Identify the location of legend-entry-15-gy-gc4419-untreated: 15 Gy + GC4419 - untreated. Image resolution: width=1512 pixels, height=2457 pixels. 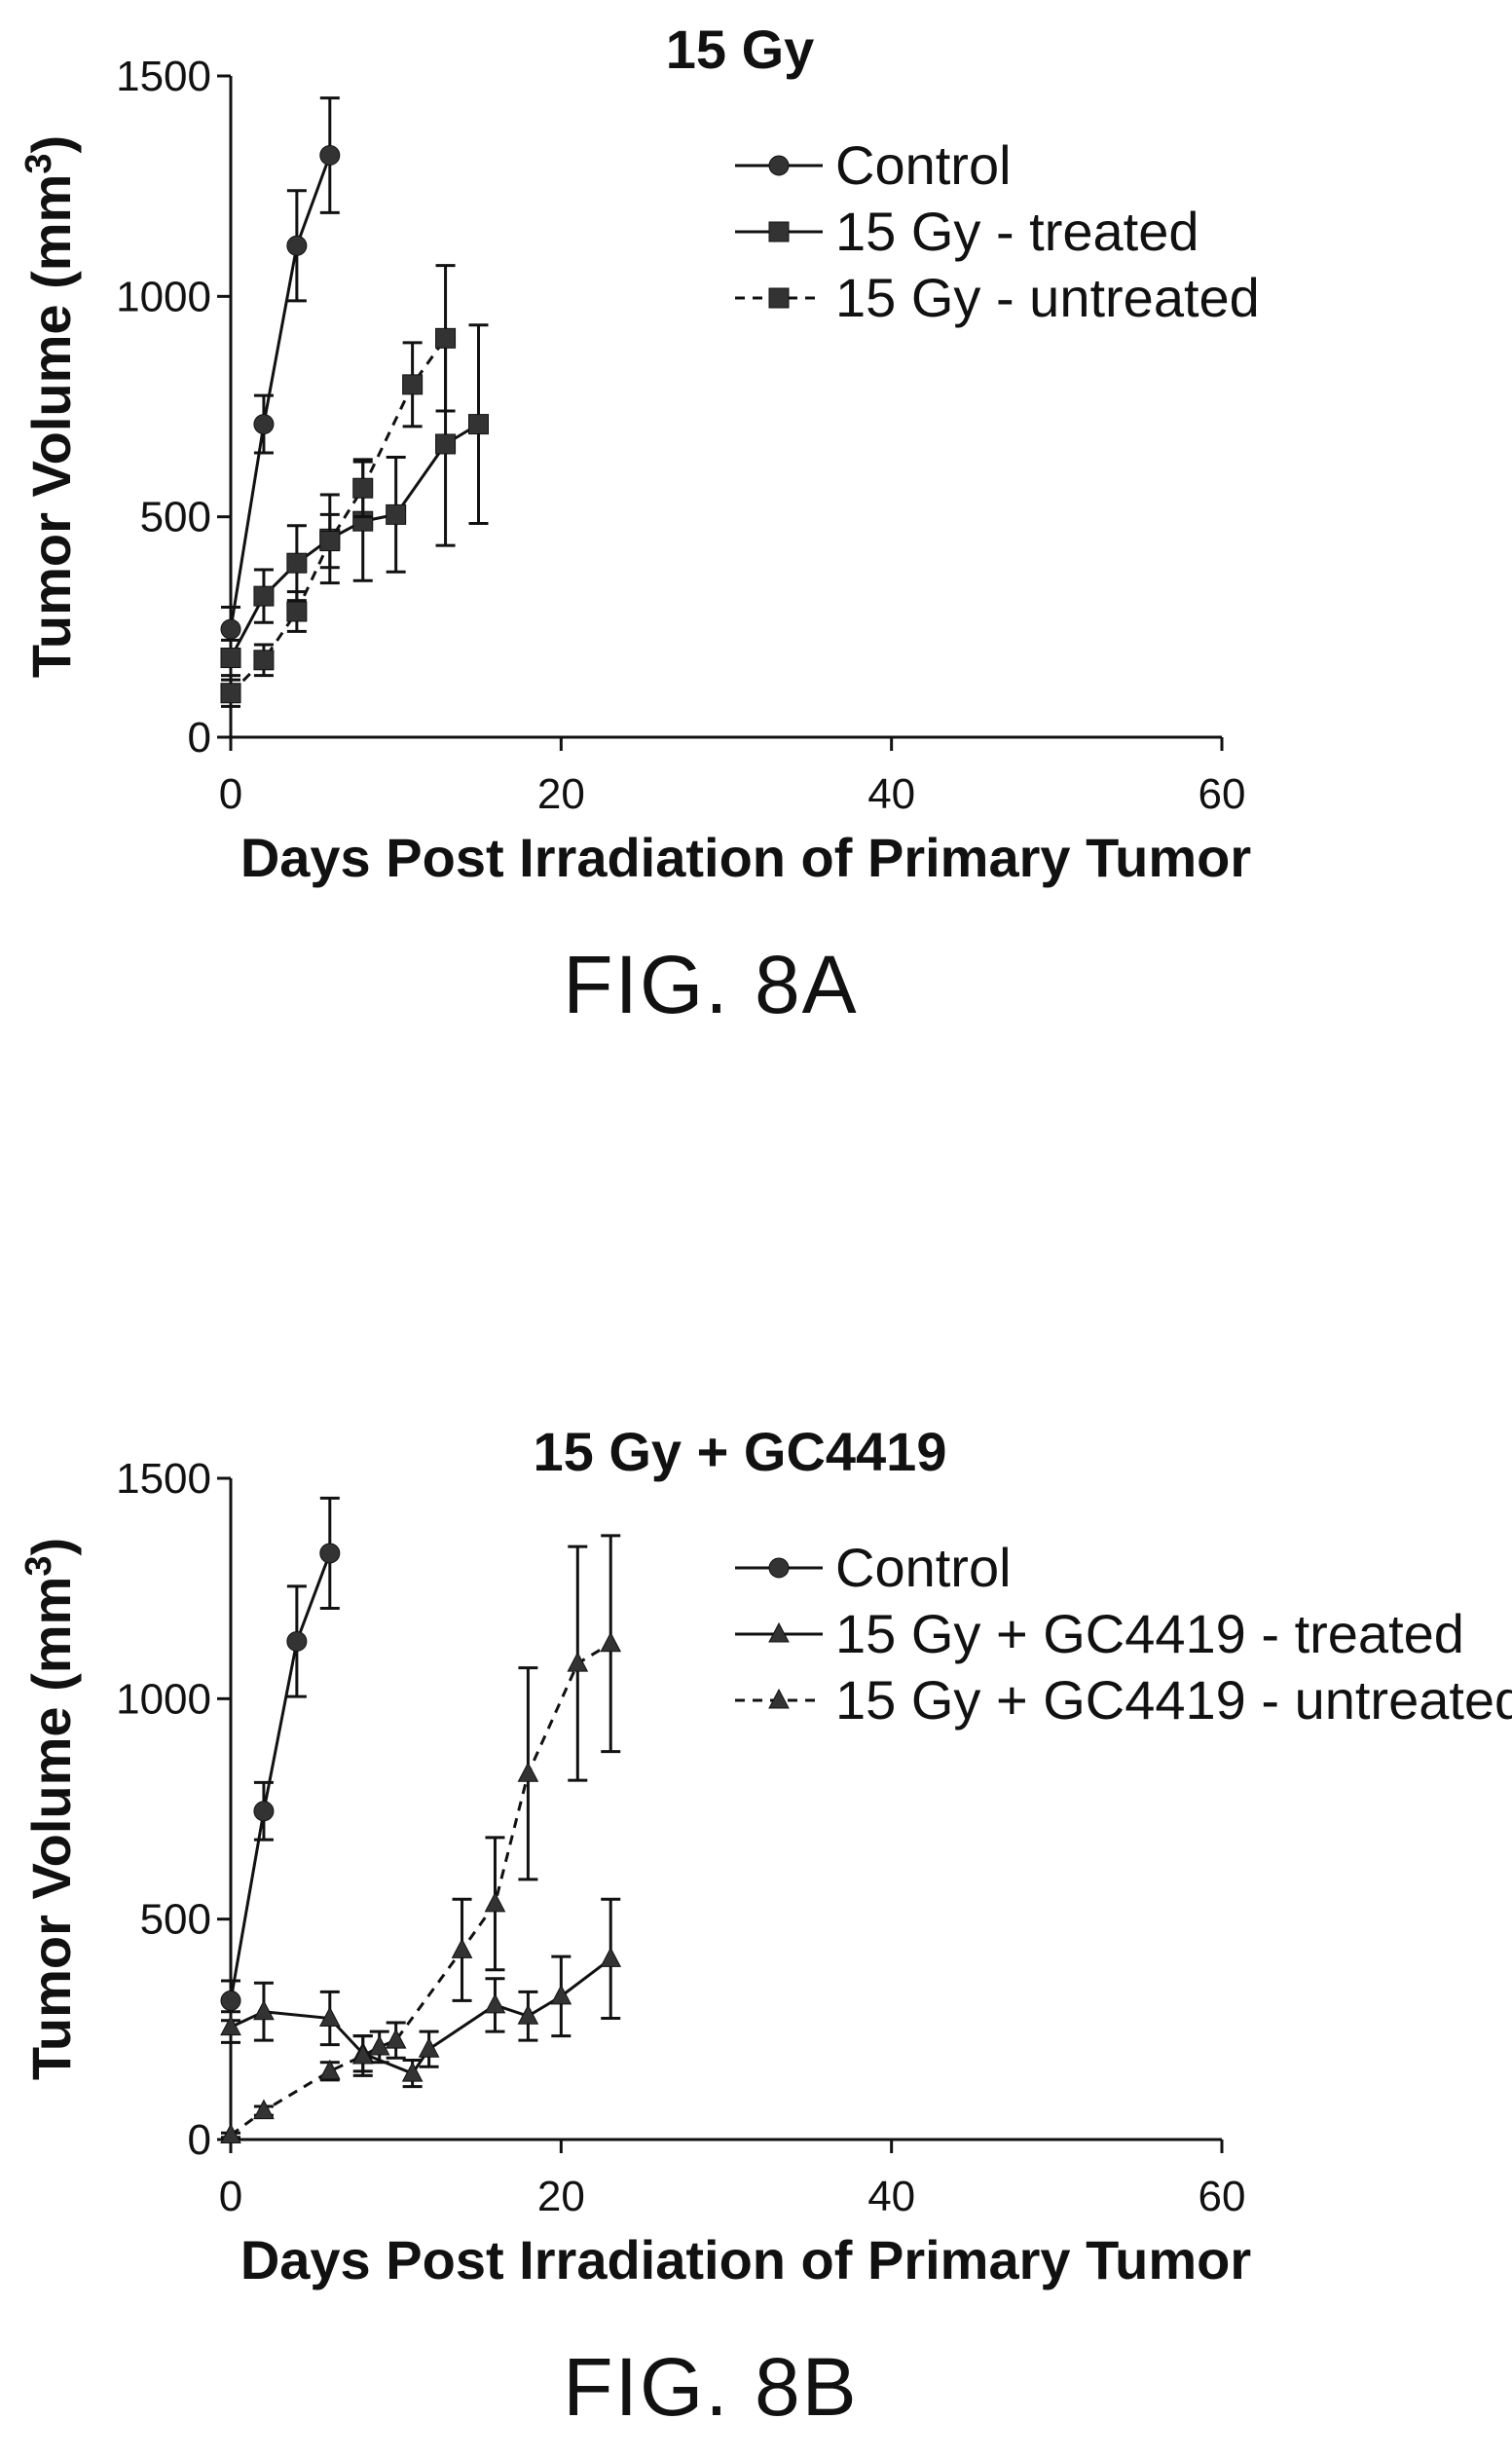
(1123, 1700).